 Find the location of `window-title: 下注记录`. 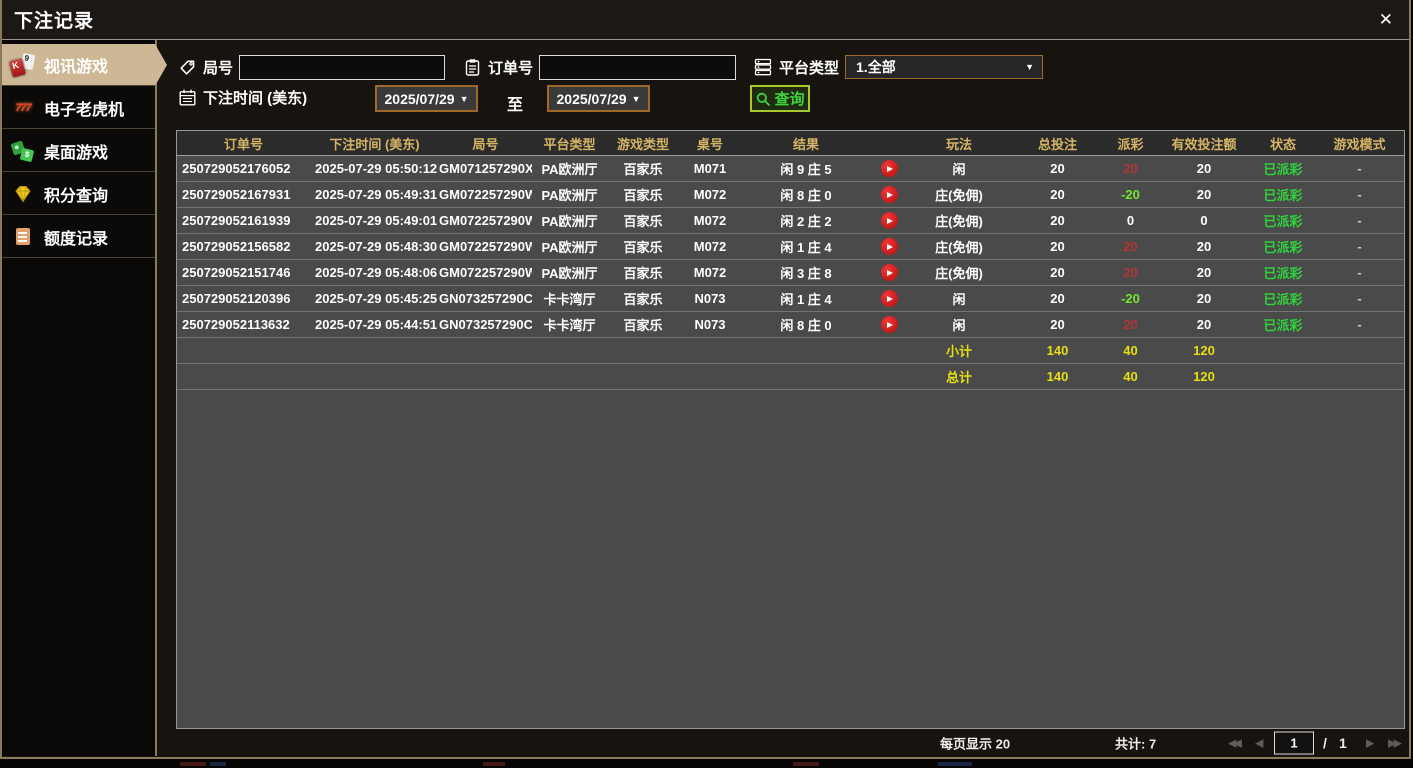

window-title: 下注记录 is located at coordinates (54, 21).